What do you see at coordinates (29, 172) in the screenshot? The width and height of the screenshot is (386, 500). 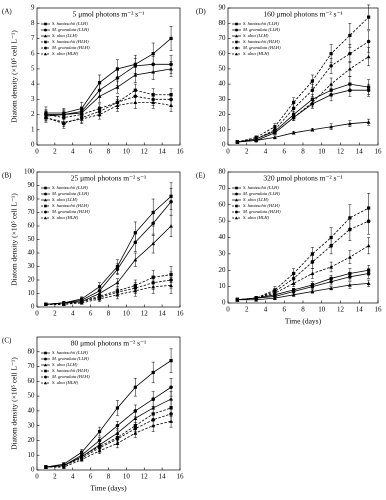 I see `y-tick-label: 100` at bounding box center [29, 172].